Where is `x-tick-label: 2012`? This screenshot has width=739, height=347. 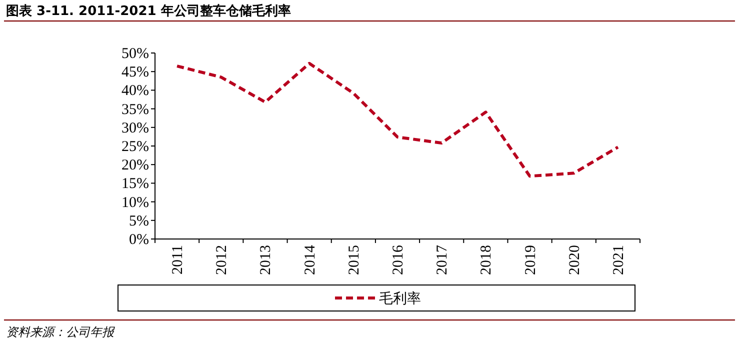 x-tick-label: 2012 is located at coordinates (222, 260).